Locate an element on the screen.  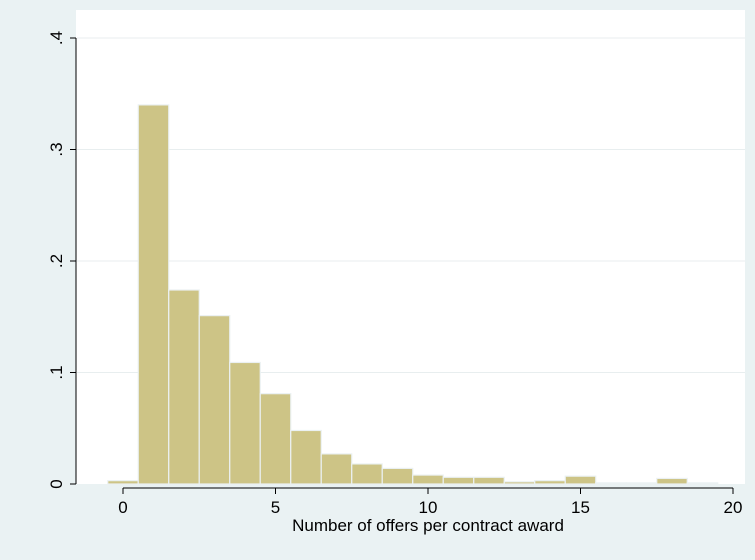
x-tick-label: 15 is located at coordinates (580, 507).